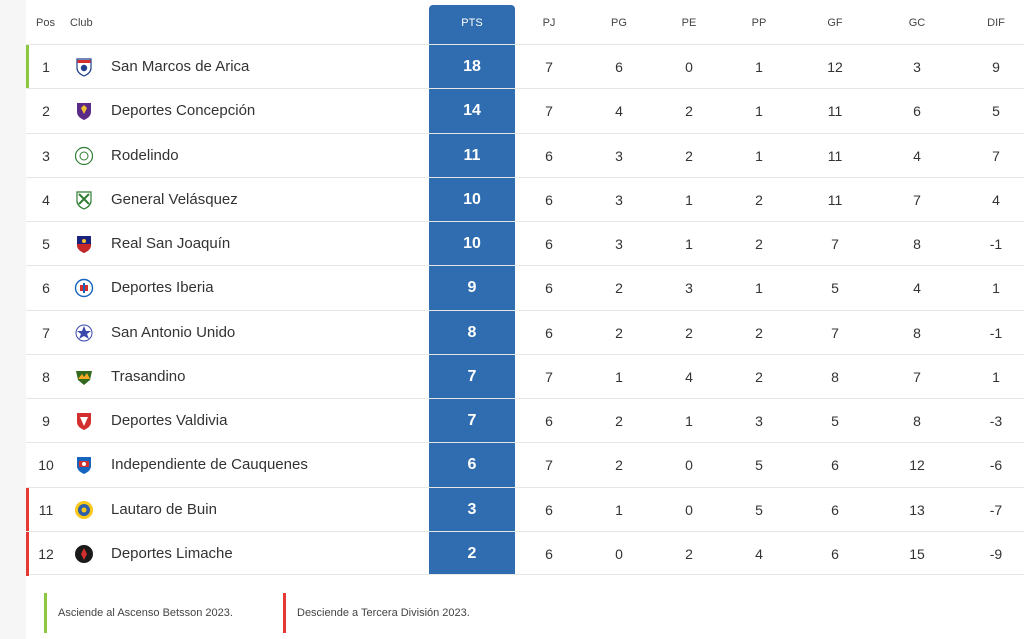 Image resolution: width=1024 pixels, height=639 pixels. I want to click on table-row: 3 Rodelindo 11 6 3 2 1 11 4 7, so click(525, 154).